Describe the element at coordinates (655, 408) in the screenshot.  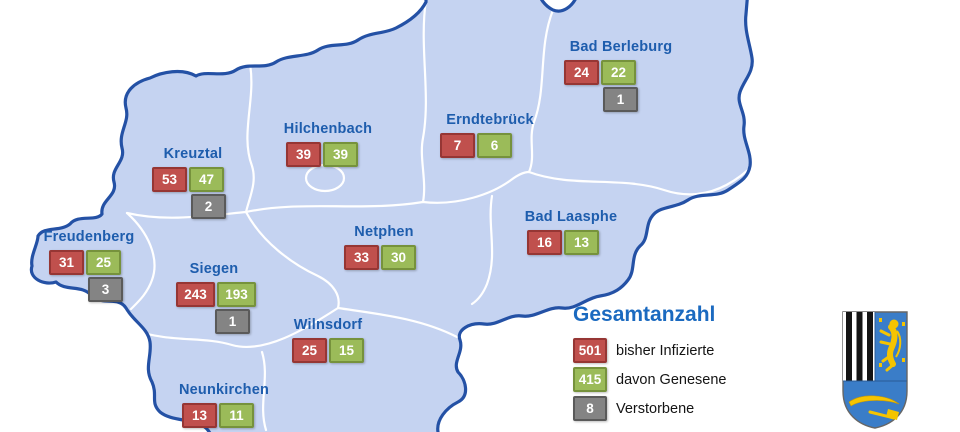
I see `legend-label: Verstorbene` at that location.